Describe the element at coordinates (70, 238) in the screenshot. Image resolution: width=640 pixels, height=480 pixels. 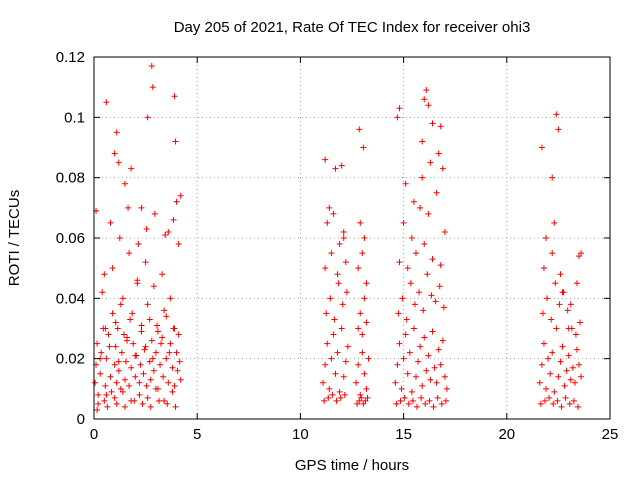
I see `y-tick-label: 0.06` at that location.